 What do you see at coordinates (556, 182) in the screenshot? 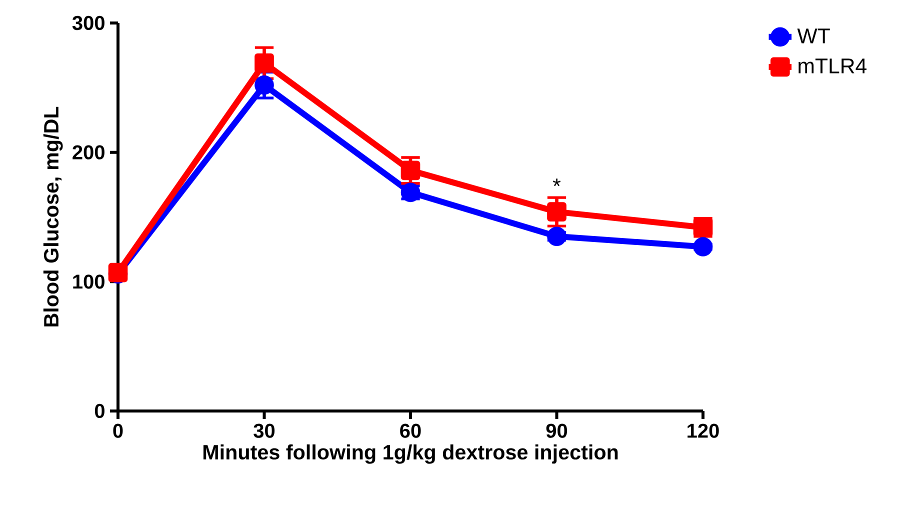
I see `annotation: *` at bounding box center [556, 182].